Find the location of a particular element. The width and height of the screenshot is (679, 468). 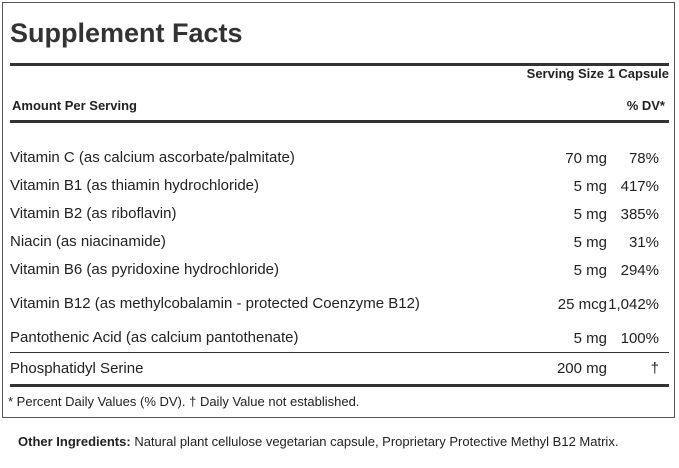

nutrient-name: Vitamin B1 (as thiamin hydrochloride) is located at coordinates (135, 185).